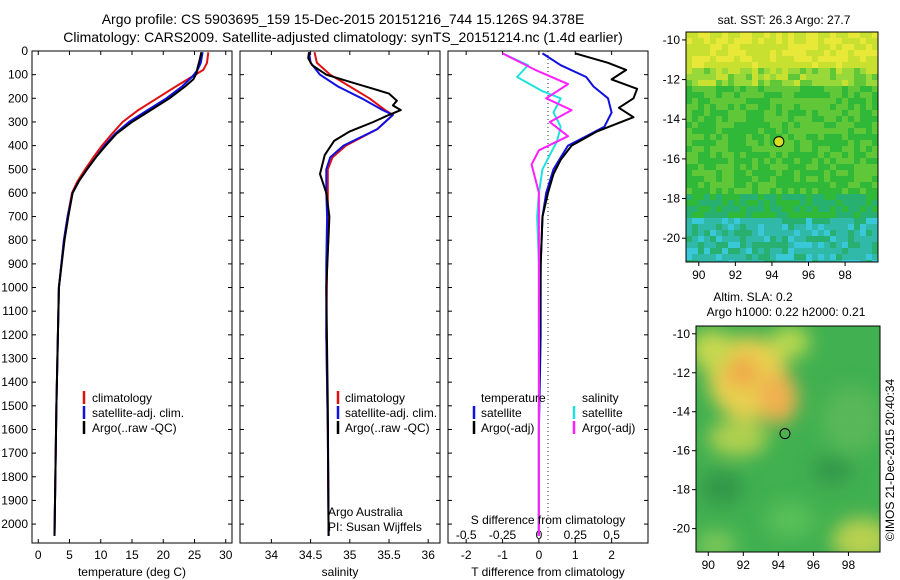 This screenshot has height=580, width=900. I want to click on xtick-label: -1, so click(502, 555).